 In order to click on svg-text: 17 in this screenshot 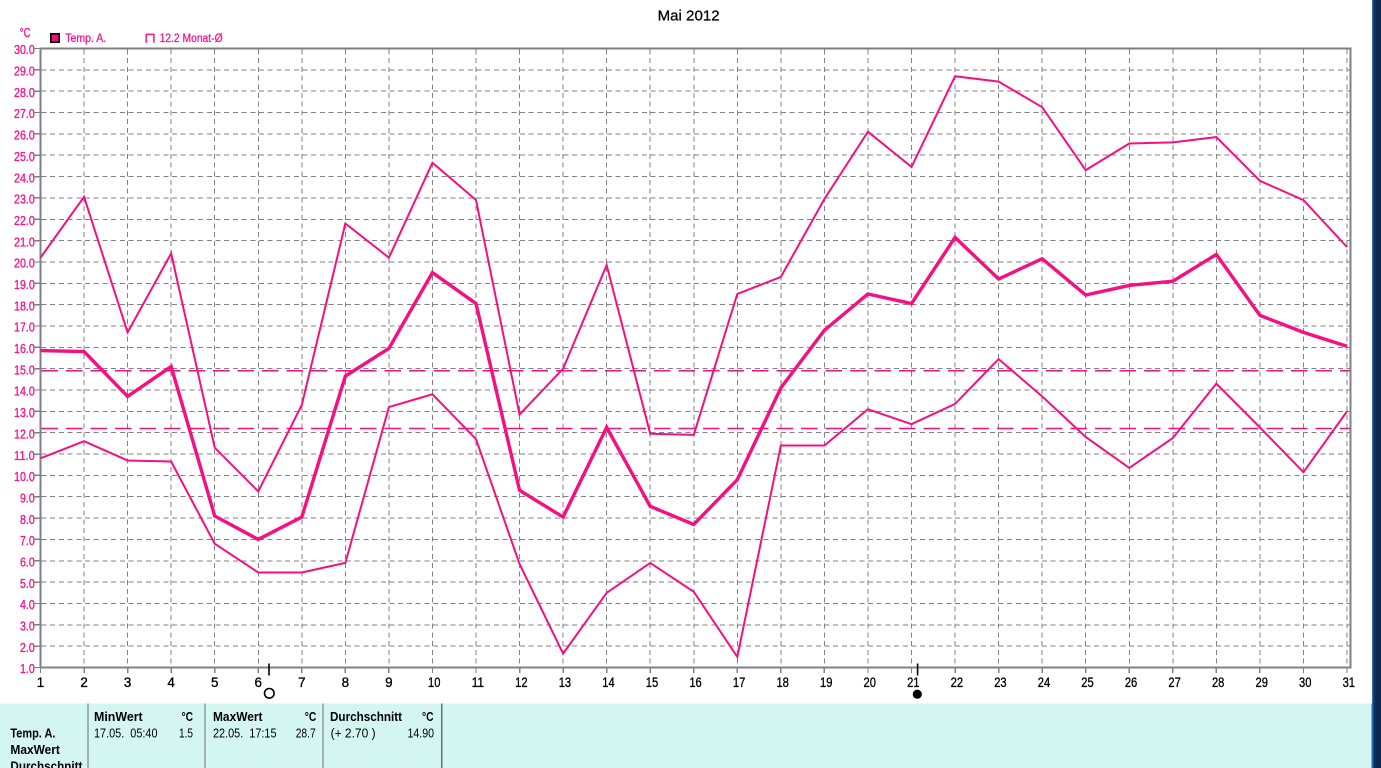, I will do `click(739, 682)`.